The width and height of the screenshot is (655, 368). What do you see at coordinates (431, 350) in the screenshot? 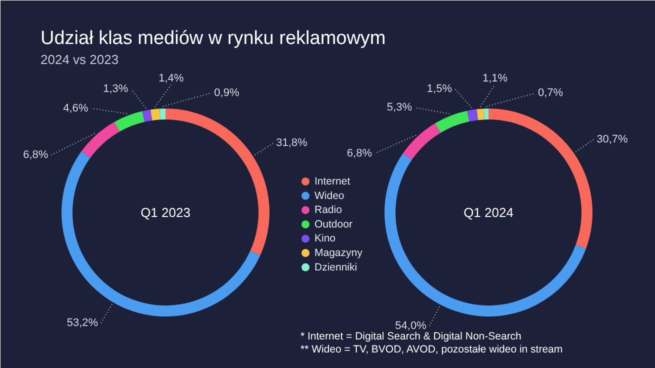
I see `text: ** Wideo = TV, BVOD, AVOD, pozostałe wideo in stream` at bounding box center [431, 350].